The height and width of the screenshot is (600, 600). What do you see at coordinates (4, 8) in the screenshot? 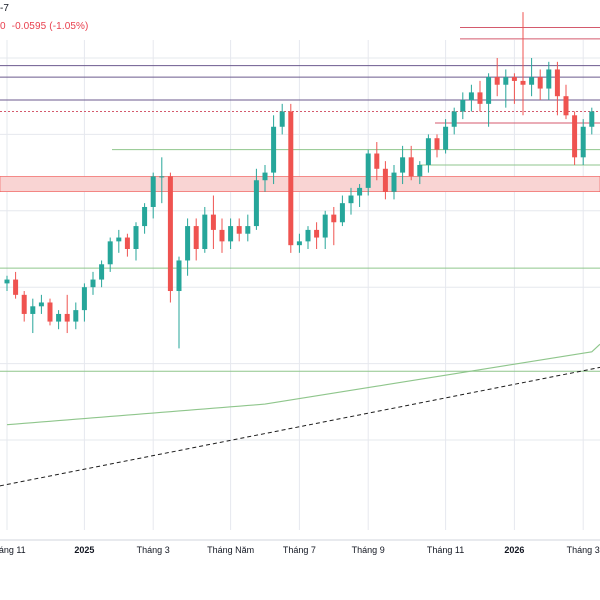
I see `ticker-fragment: -7` at bounding box center [4, 8].